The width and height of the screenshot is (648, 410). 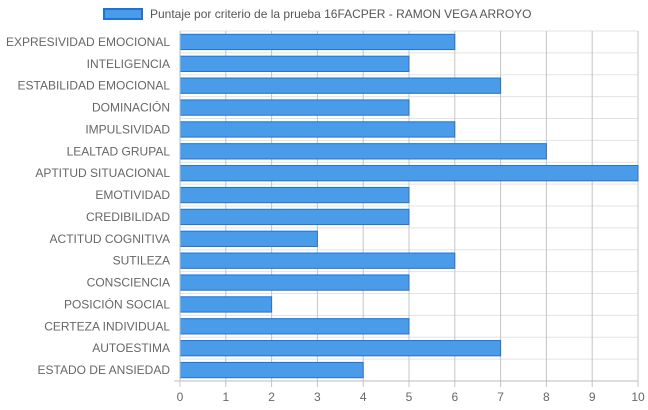 I want to click on category-label: ACTITUD COGNITIVA, so click(x=110, y=239).